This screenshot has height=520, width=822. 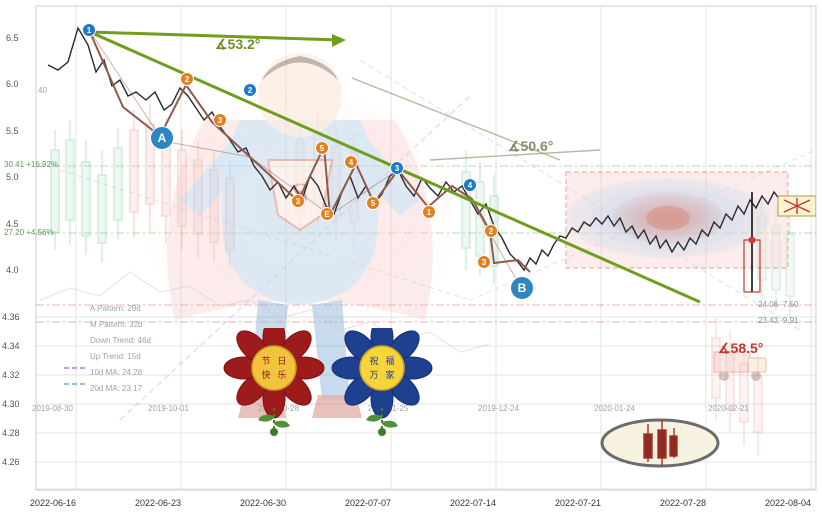 What do you see at coordinates (660, 443) in the screenshot?
I see `bottom-highlight-ellipse` at bounding box center [660, 443].